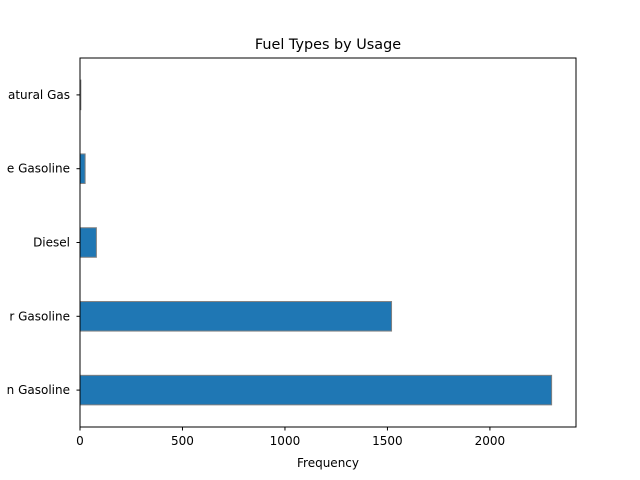  I want to click on bar-midgrade-gasoline, so click(82, 168).